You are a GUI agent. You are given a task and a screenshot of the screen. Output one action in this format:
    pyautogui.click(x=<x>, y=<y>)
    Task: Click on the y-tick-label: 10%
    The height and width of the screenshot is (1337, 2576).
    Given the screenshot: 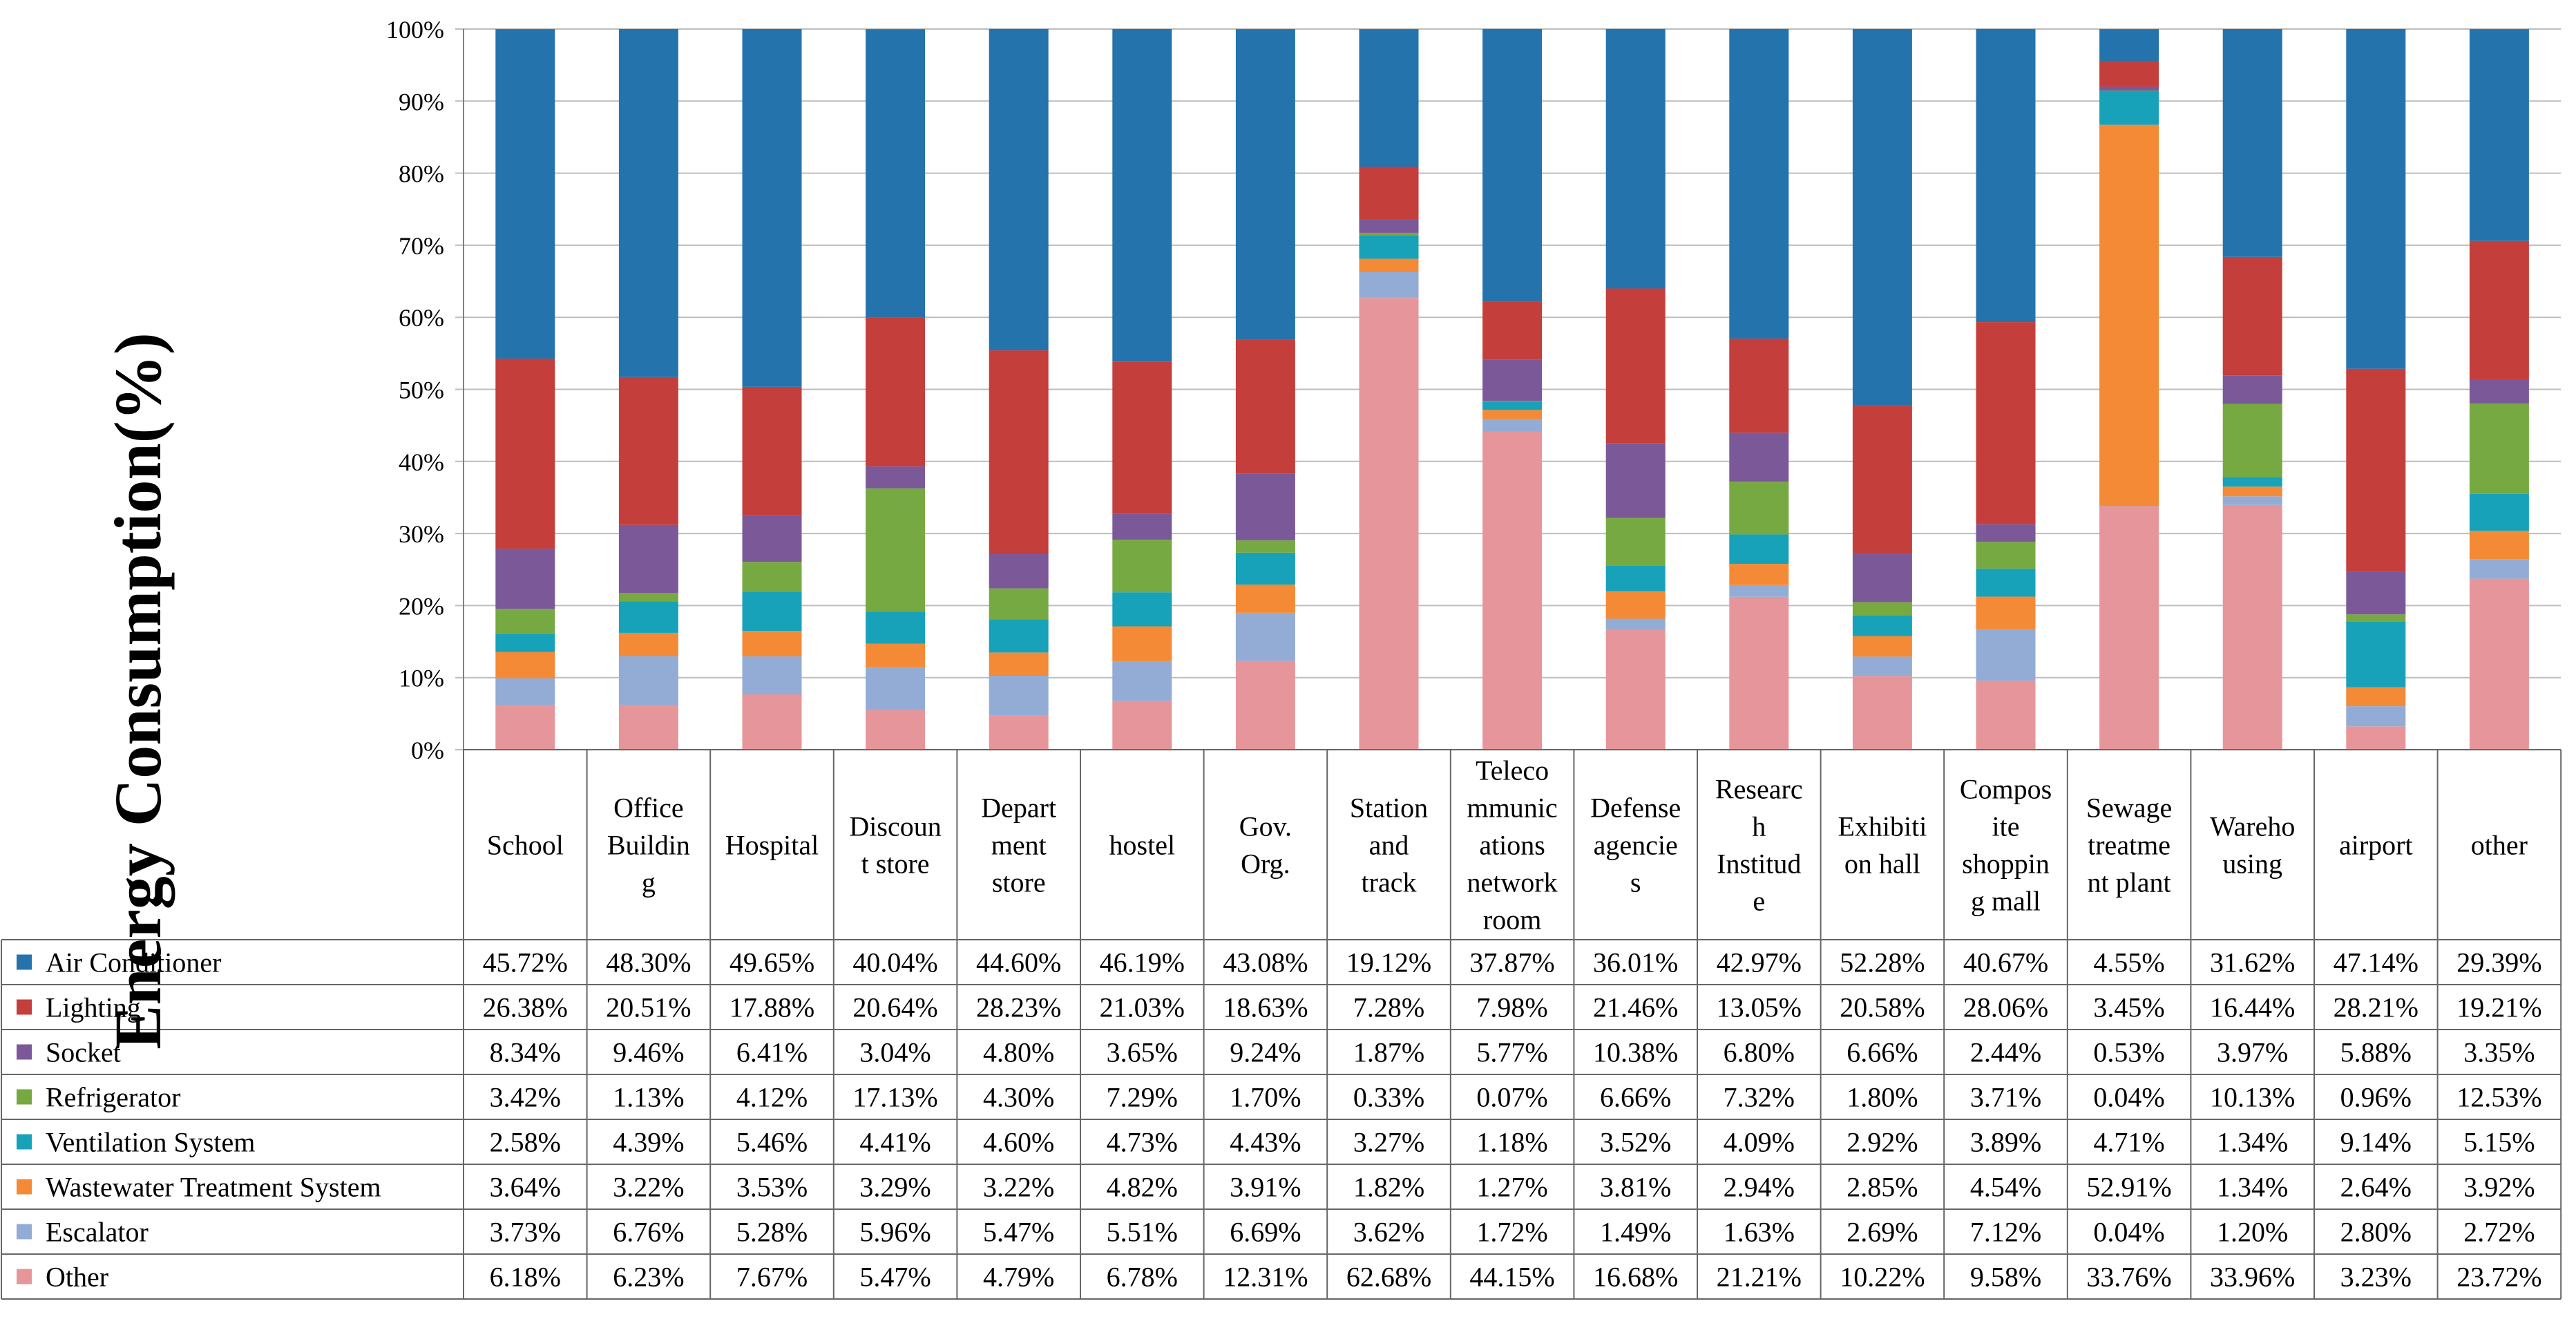 What is the action you would take?
    pyautogui.click(x=422, y=678)
    